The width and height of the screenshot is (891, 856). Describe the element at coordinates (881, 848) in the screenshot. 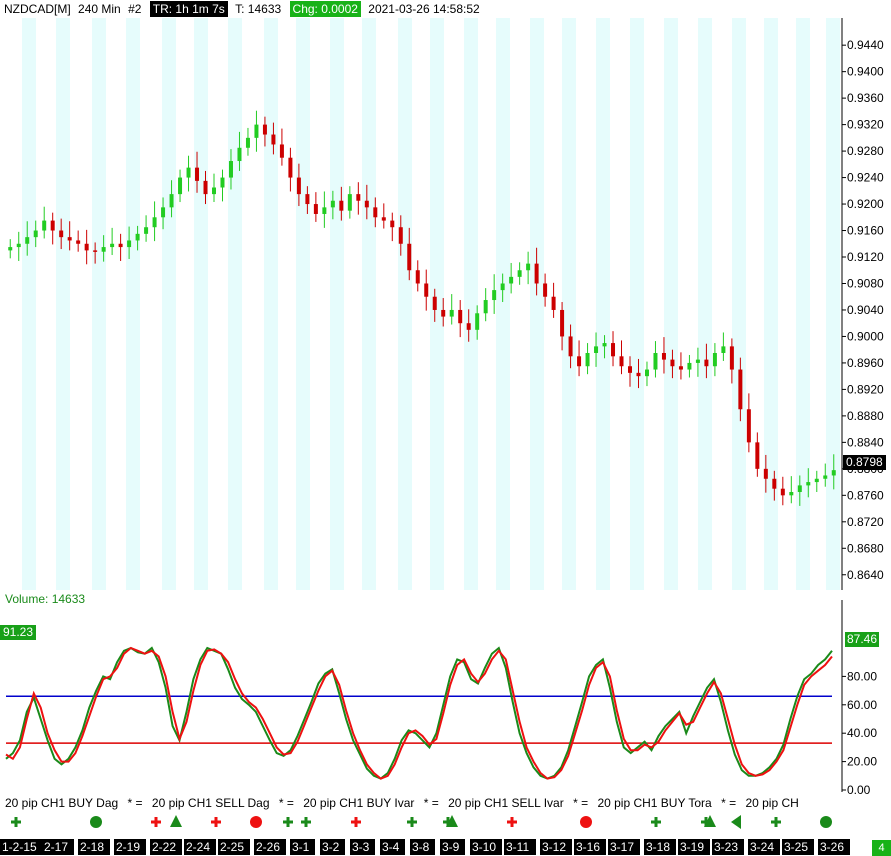

I see `corner-badge: 4` at that location.